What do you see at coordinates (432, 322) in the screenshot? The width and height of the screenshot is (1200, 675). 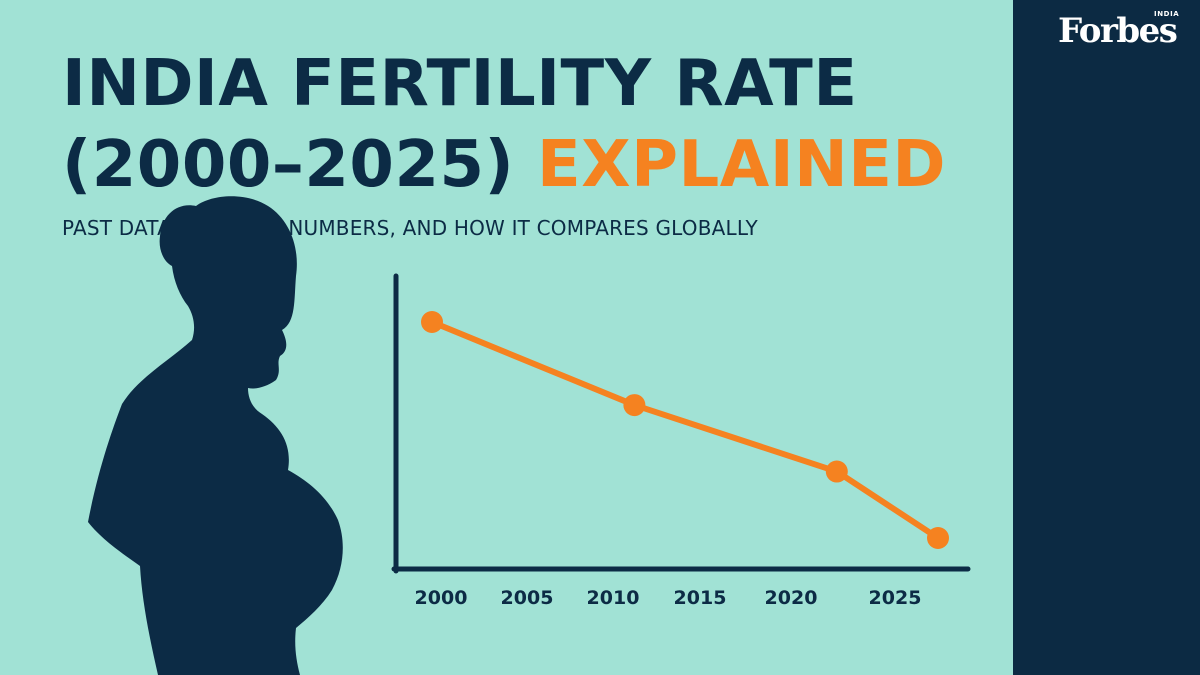 I see `data-point-2000` at bounding box center [432, 322].